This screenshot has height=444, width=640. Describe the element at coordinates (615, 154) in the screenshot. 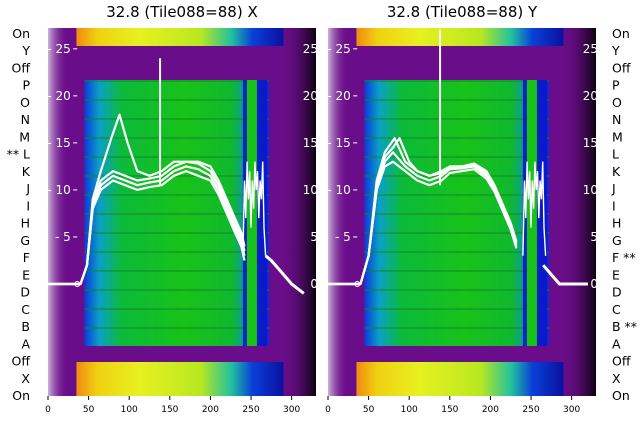

I see `row-label: L` at that location.